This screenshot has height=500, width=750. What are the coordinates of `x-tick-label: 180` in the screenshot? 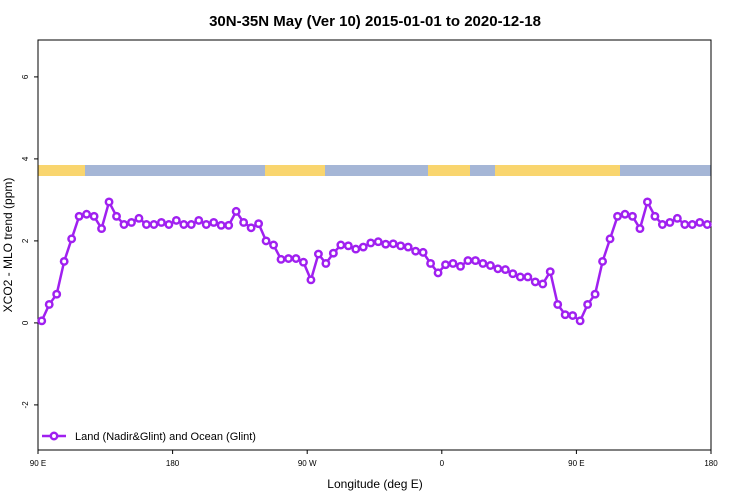 It's located at (173, 463).